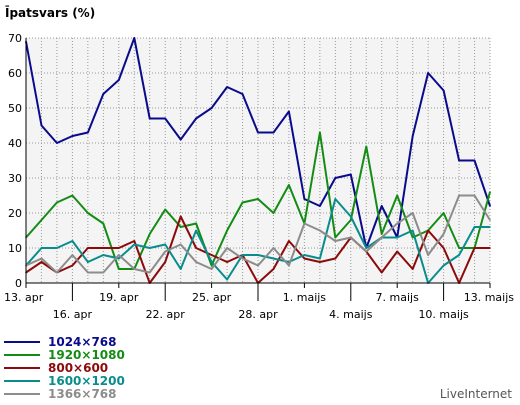 This screenshot has width=520, height=405. Describe the element at coordinates (443, 314) in the screenshot. I see `x-tick-label: 10. maijs` at that location.